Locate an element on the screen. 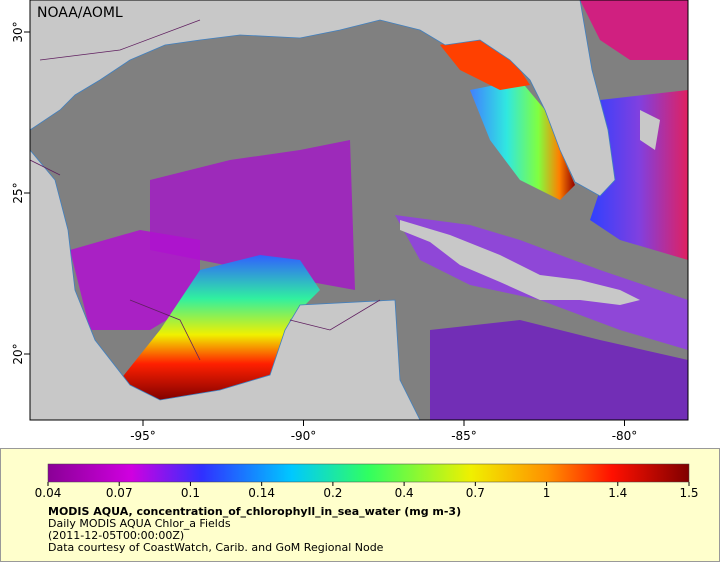  colorbar-tick-label: 1.4 is located at coordinates (617, 493).